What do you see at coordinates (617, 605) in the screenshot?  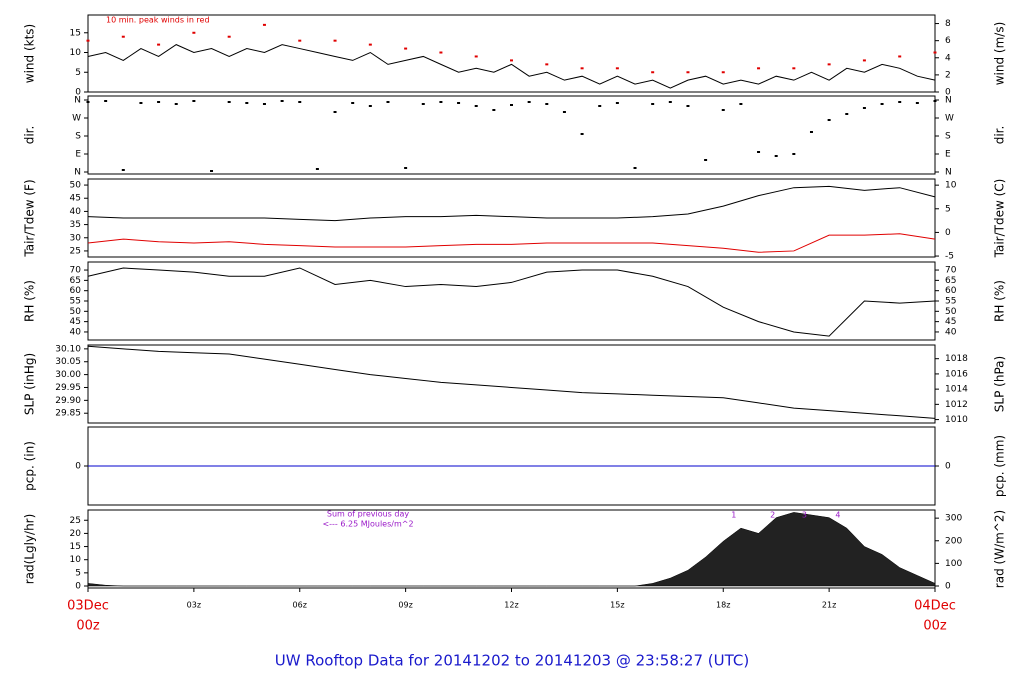 I see `x-tick-label: 15z` at bounding box center [617, 605].